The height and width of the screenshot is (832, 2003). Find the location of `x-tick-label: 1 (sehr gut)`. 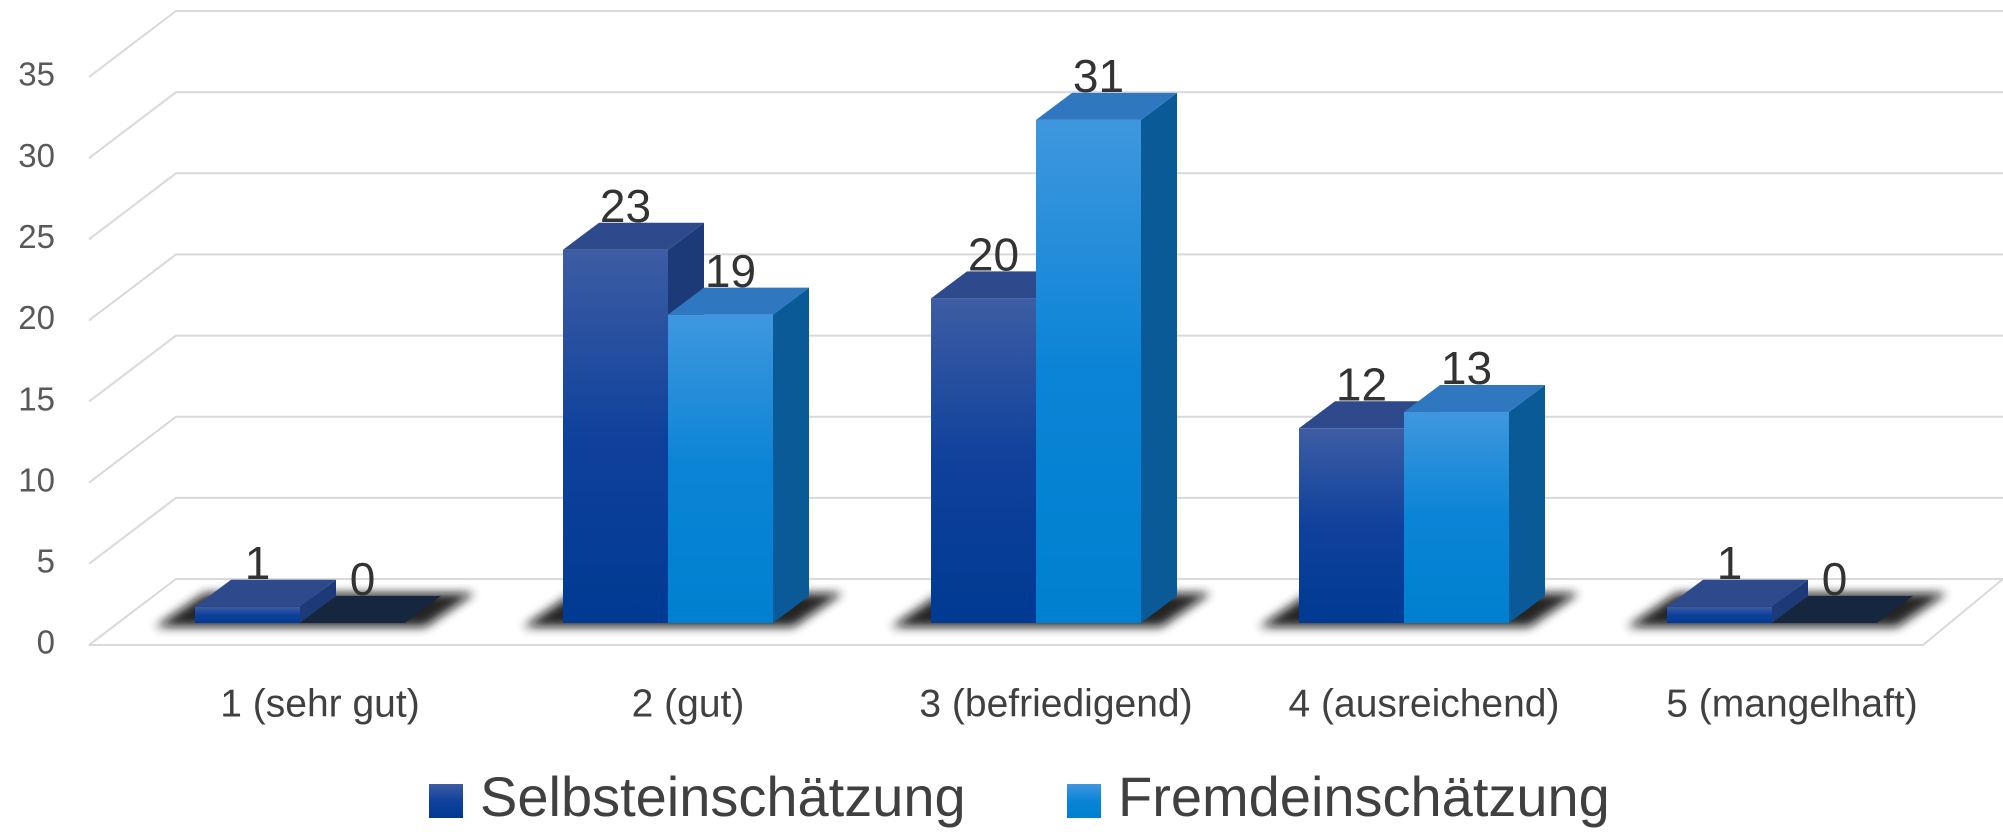

x-tick-label: 1 (sehr gut) is located at coordinates (319, 703).